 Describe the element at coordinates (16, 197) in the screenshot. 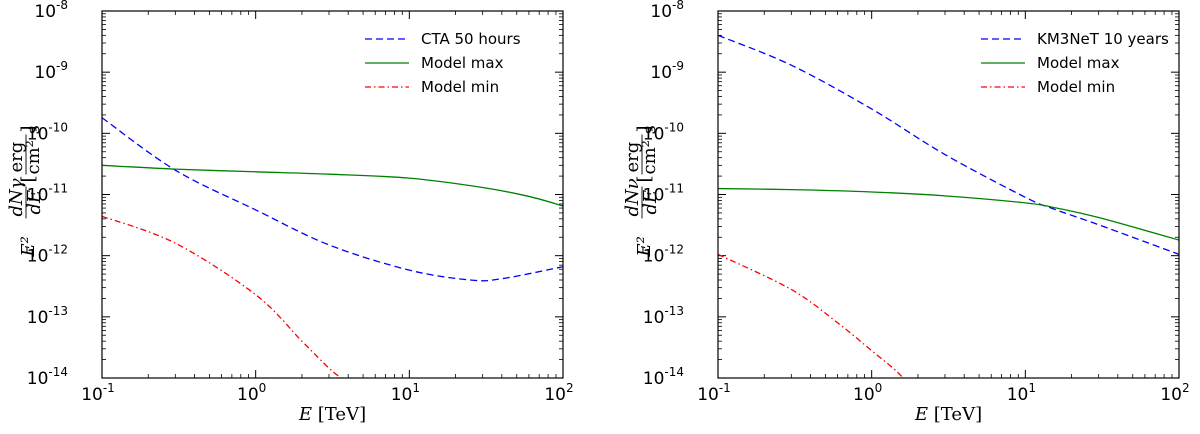

I see `y-label-numerator: dNγ` at that location.